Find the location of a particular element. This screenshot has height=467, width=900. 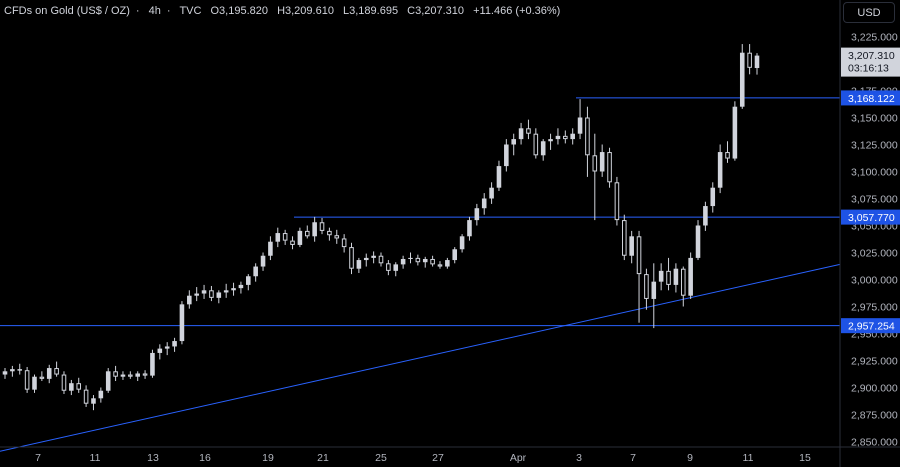

x-tick-label: 15 is located at coordinates (805, 458).